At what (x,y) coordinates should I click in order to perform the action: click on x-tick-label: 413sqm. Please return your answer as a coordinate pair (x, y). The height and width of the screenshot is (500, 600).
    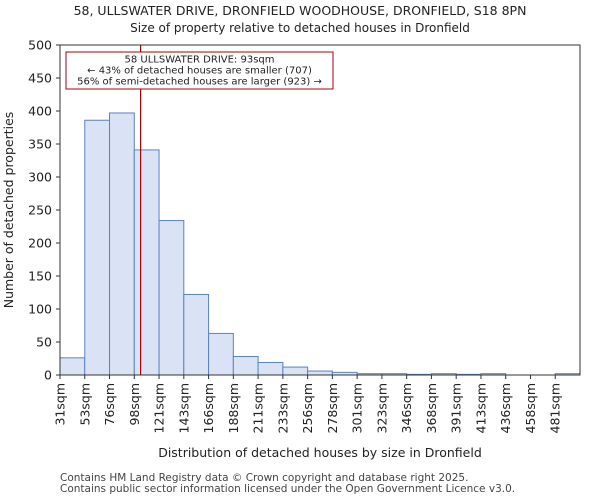
    Looking at the image, I should click on (480, 408).